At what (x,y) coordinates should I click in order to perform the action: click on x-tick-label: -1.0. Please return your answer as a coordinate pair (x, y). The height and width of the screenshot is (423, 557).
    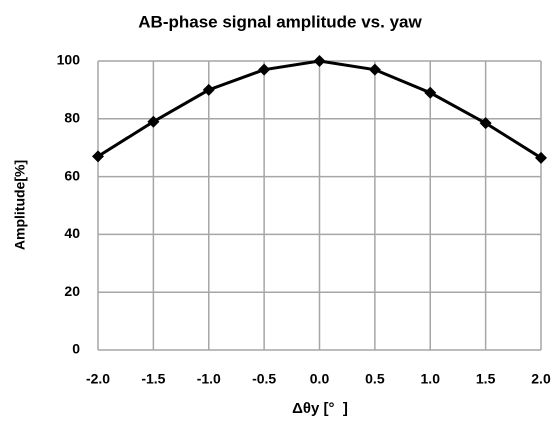
    Looking at the image, I should click on (209, 379).